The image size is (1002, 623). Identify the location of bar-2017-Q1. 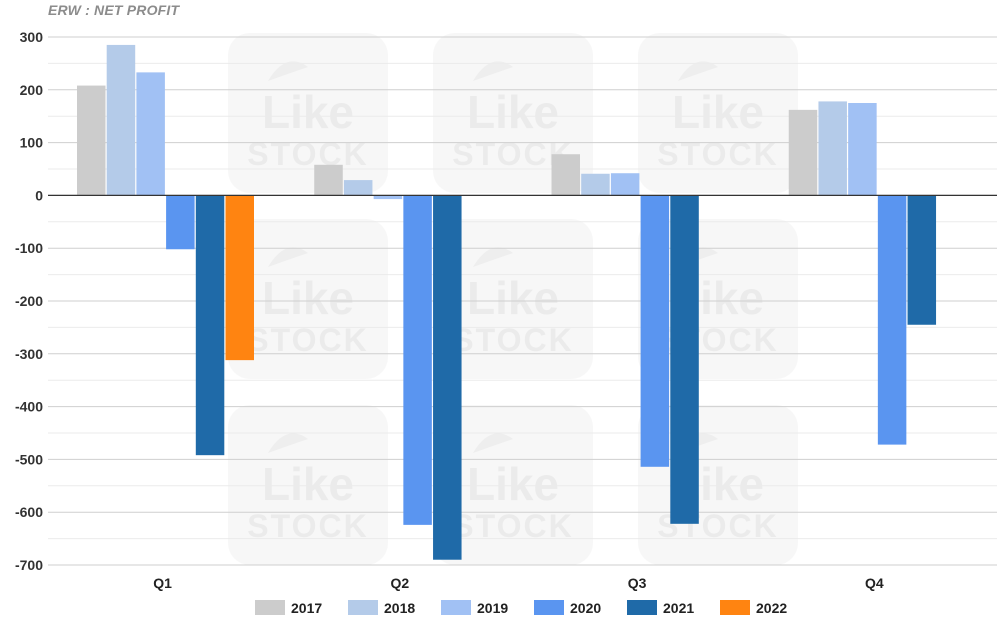
(91, 140).